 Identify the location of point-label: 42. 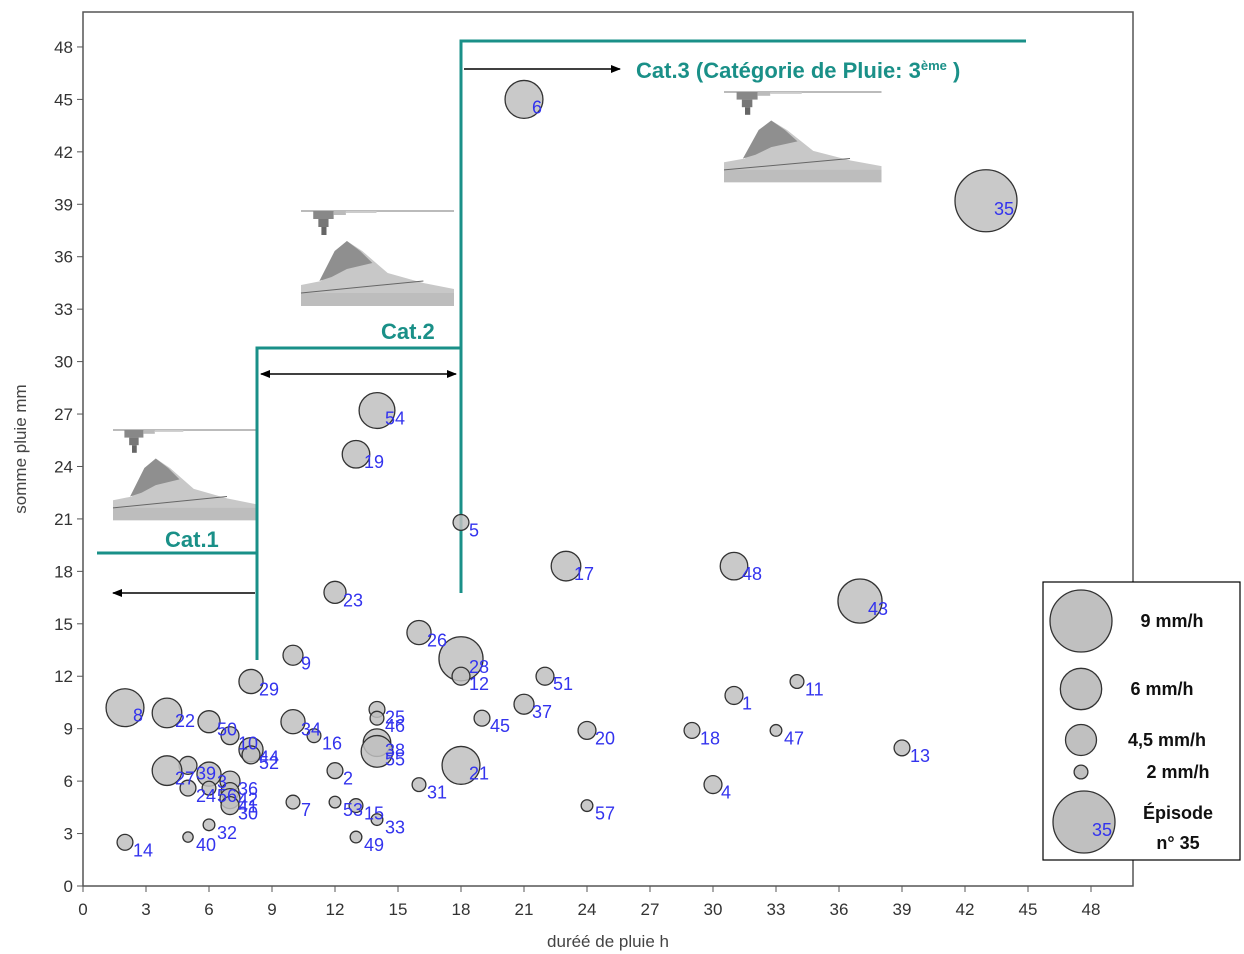
(248, 800).